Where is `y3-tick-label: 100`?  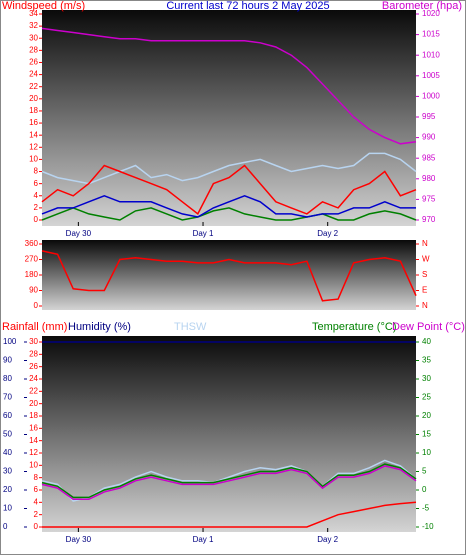
y3-tick-label: 100 is located at coordinates (10, 341).